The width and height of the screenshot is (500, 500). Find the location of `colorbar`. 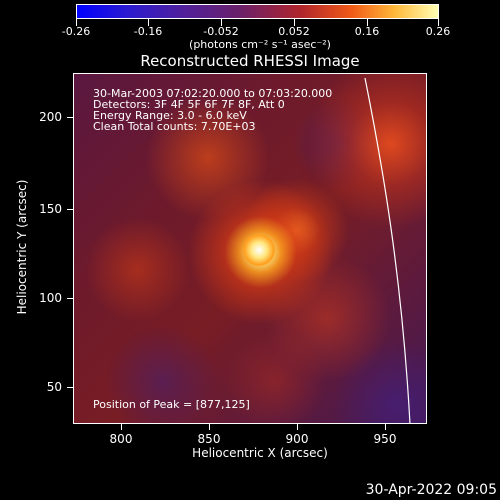

colorbar is located at coordinates (257, 11).